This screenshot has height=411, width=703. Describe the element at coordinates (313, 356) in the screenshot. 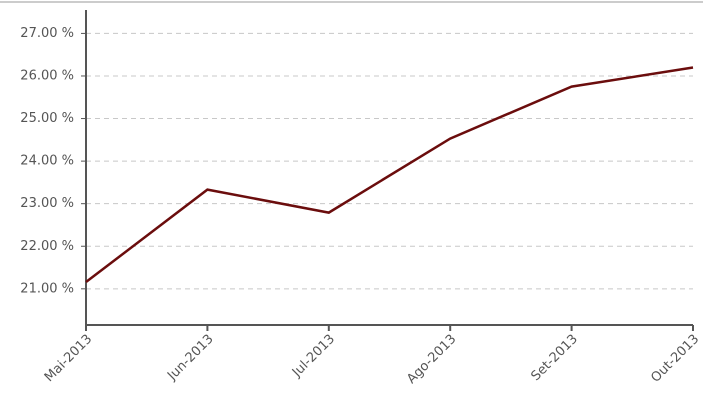

I see `x-tick-label: Jul-2013` at that location.